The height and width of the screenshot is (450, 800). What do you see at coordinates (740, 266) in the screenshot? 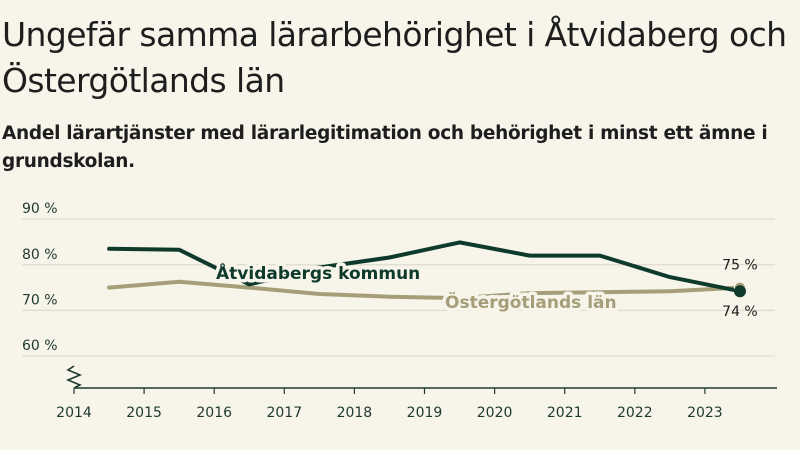
I see `end-label-ostergotland: 75 %` at bounding box center [740, 266].